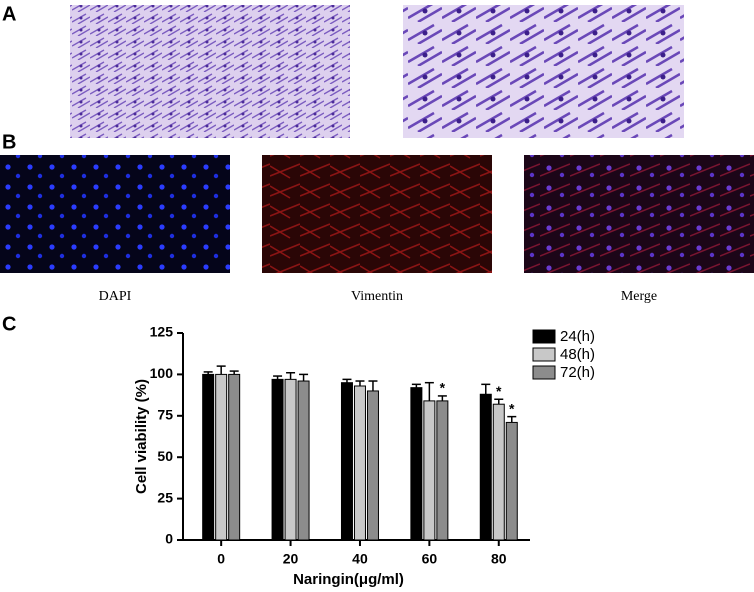 The height and width of the screenshot is (592, 754). Describe the element at coordinates (162, 332) in the screenshot. I see `y-tick-label: 125` at that location.